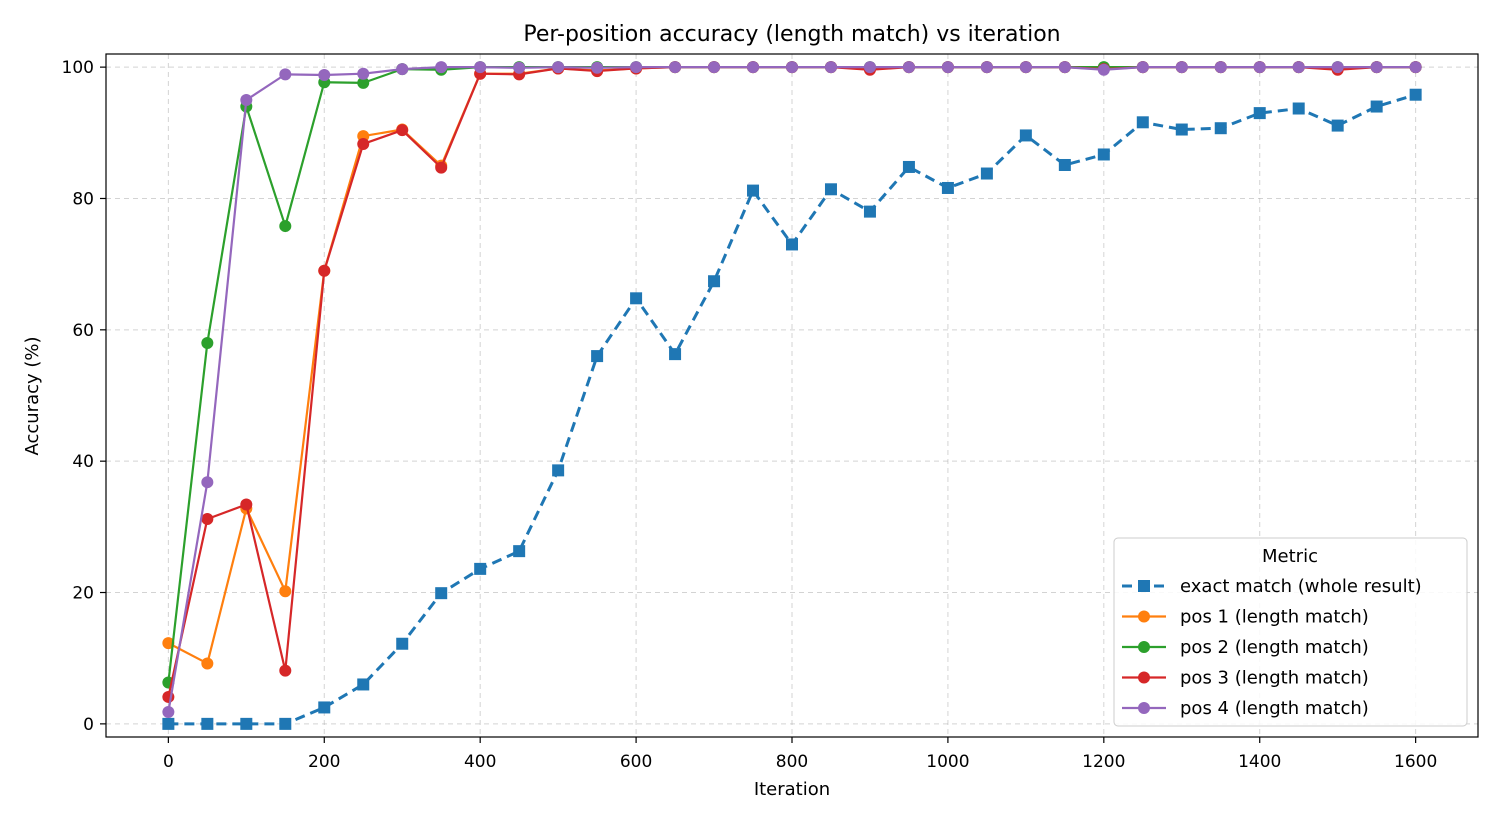  What do you see at coordinates (78, 68) in the screenshot?
I see `y-tick-label: 100` at bounding box center [78, 68].